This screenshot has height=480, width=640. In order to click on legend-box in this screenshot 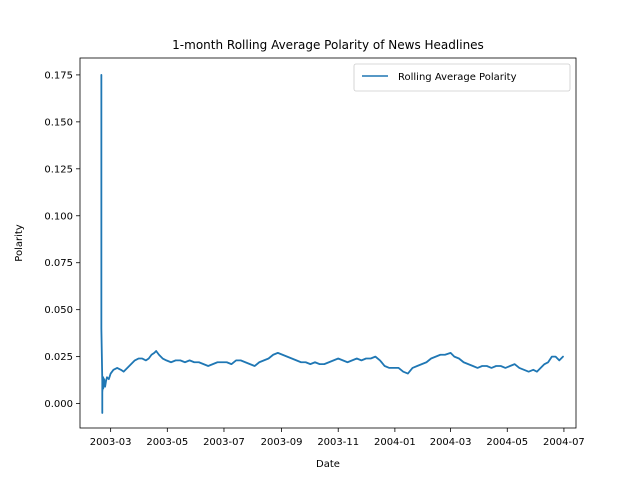, I will do `click(462, 77)`.